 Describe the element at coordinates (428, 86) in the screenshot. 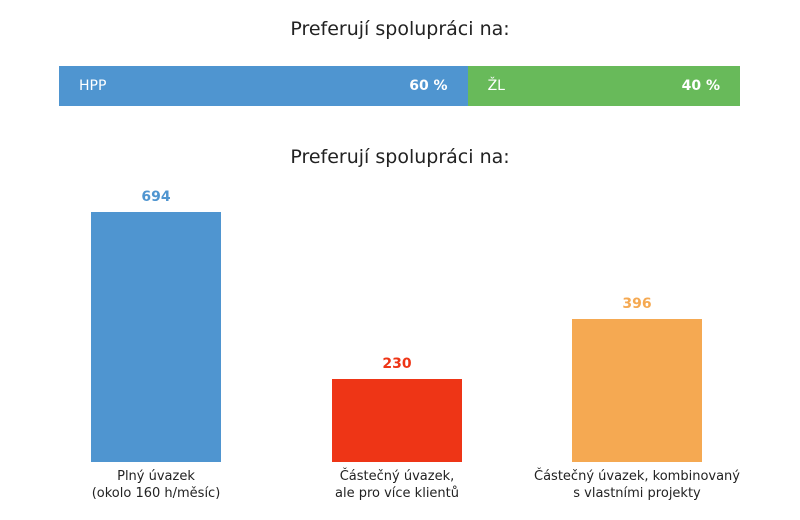

I see `segment-value: 60 %` at that location.